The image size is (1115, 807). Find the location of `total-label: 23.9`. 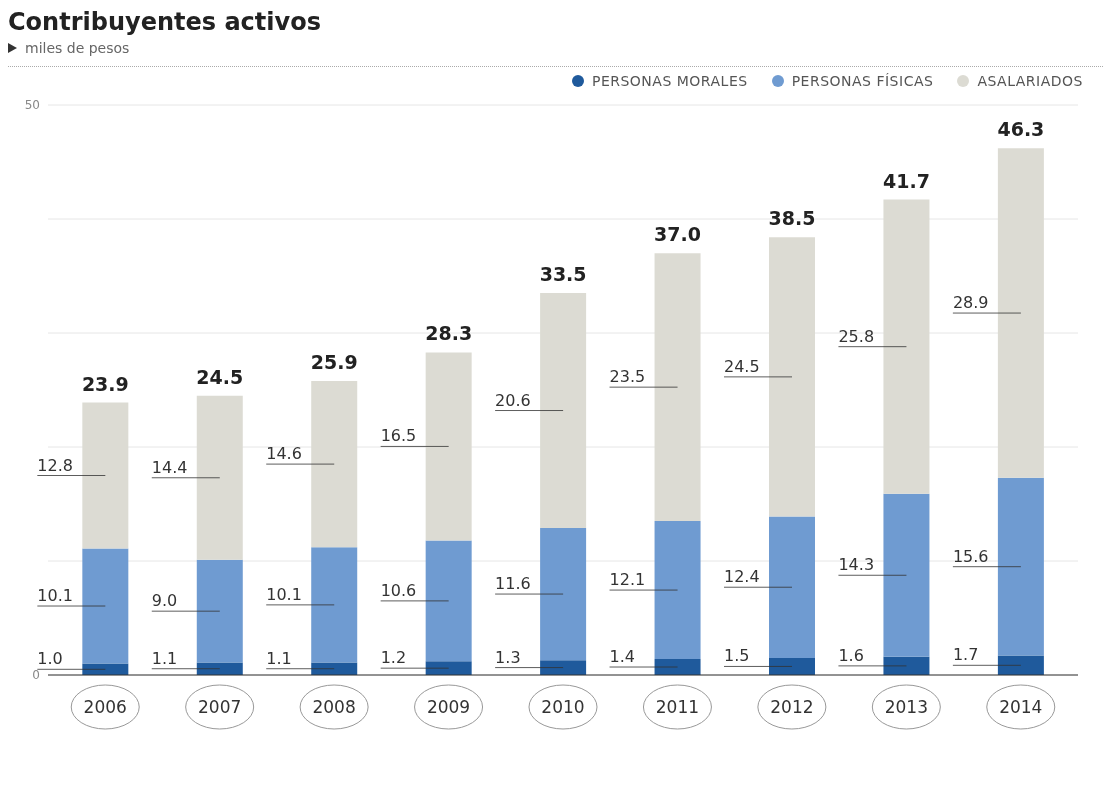

total-label: 23.9 is located at coordinates (105, 383).